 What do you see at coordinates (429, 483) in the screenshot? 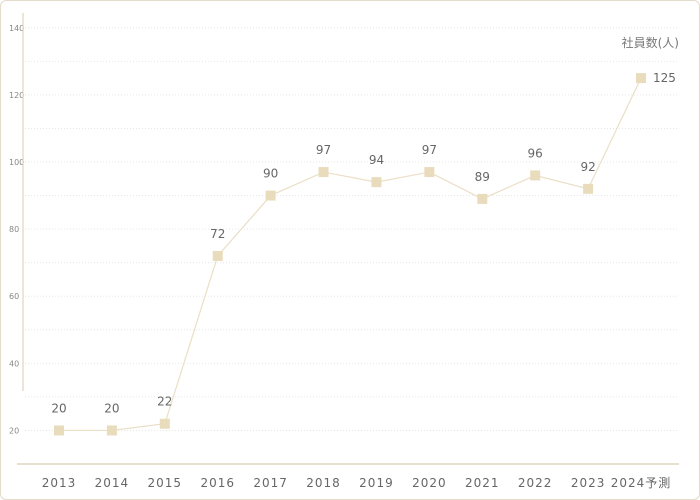
I see `x-tick-label: 2020` at bounding box center [429, 483].